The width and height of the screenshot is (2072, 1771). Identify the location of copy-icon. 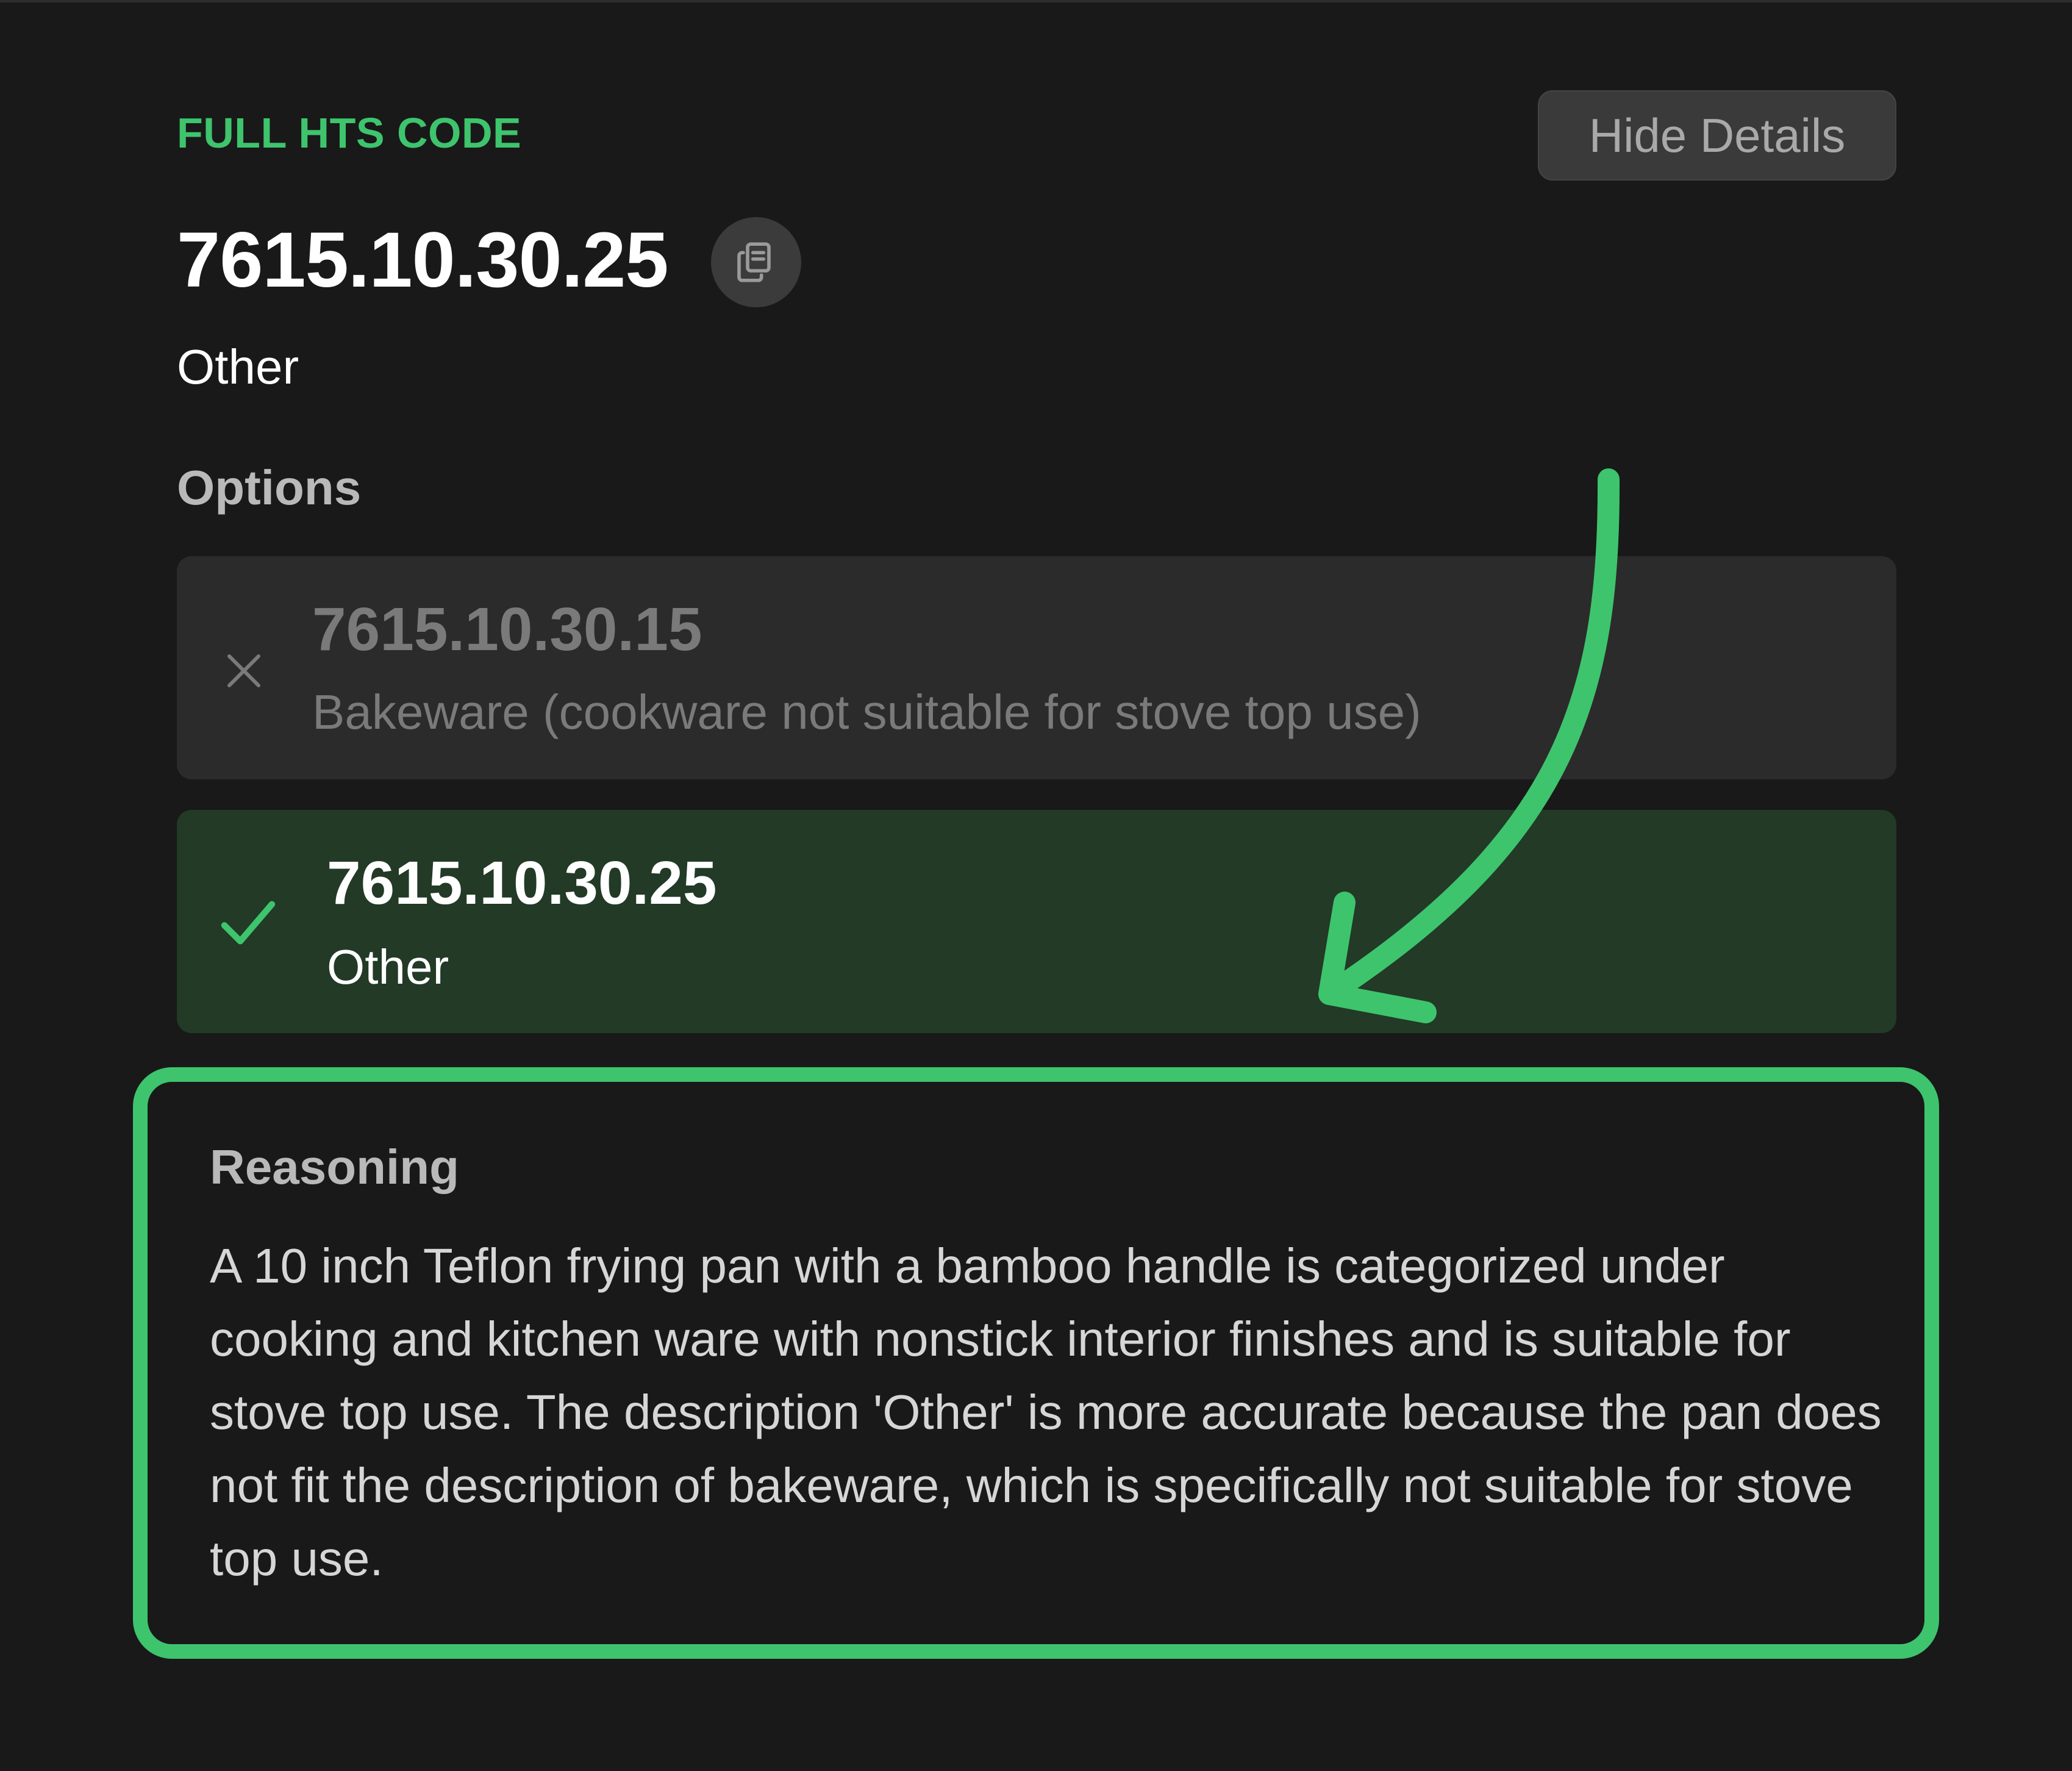
(754, 262).